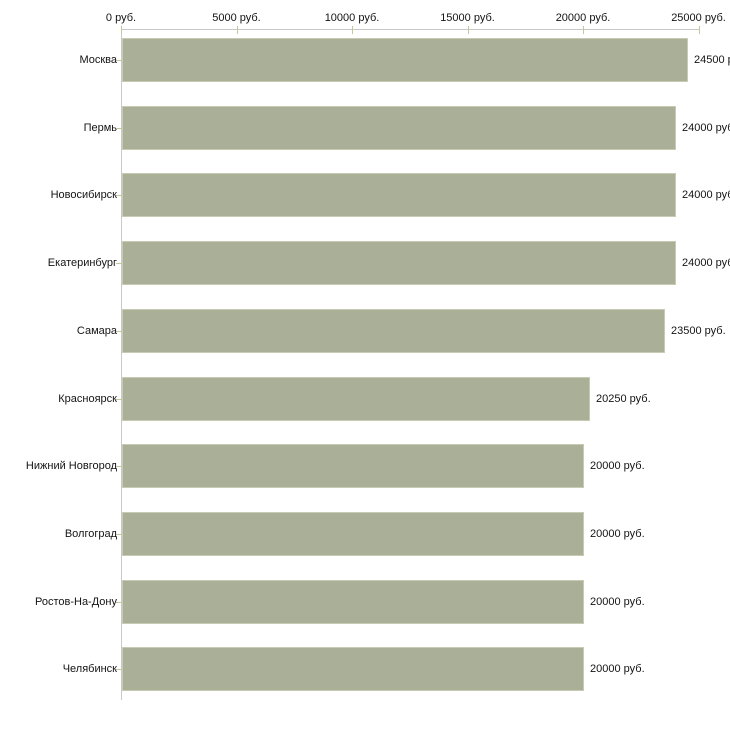  Describe the element at coordinates (712, 60) in the screenshot. I see `value-label: 24500 руб.` at that location.